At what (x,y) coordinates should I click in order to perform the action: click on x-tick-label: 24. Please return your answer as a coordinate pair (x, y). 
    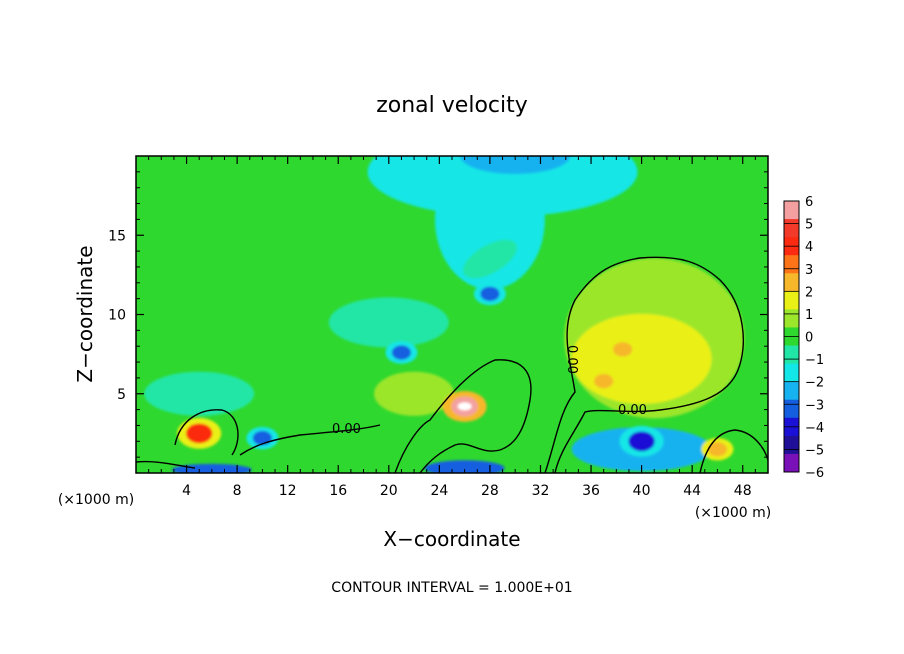
    Looking at the image, I should click on (439, 491).